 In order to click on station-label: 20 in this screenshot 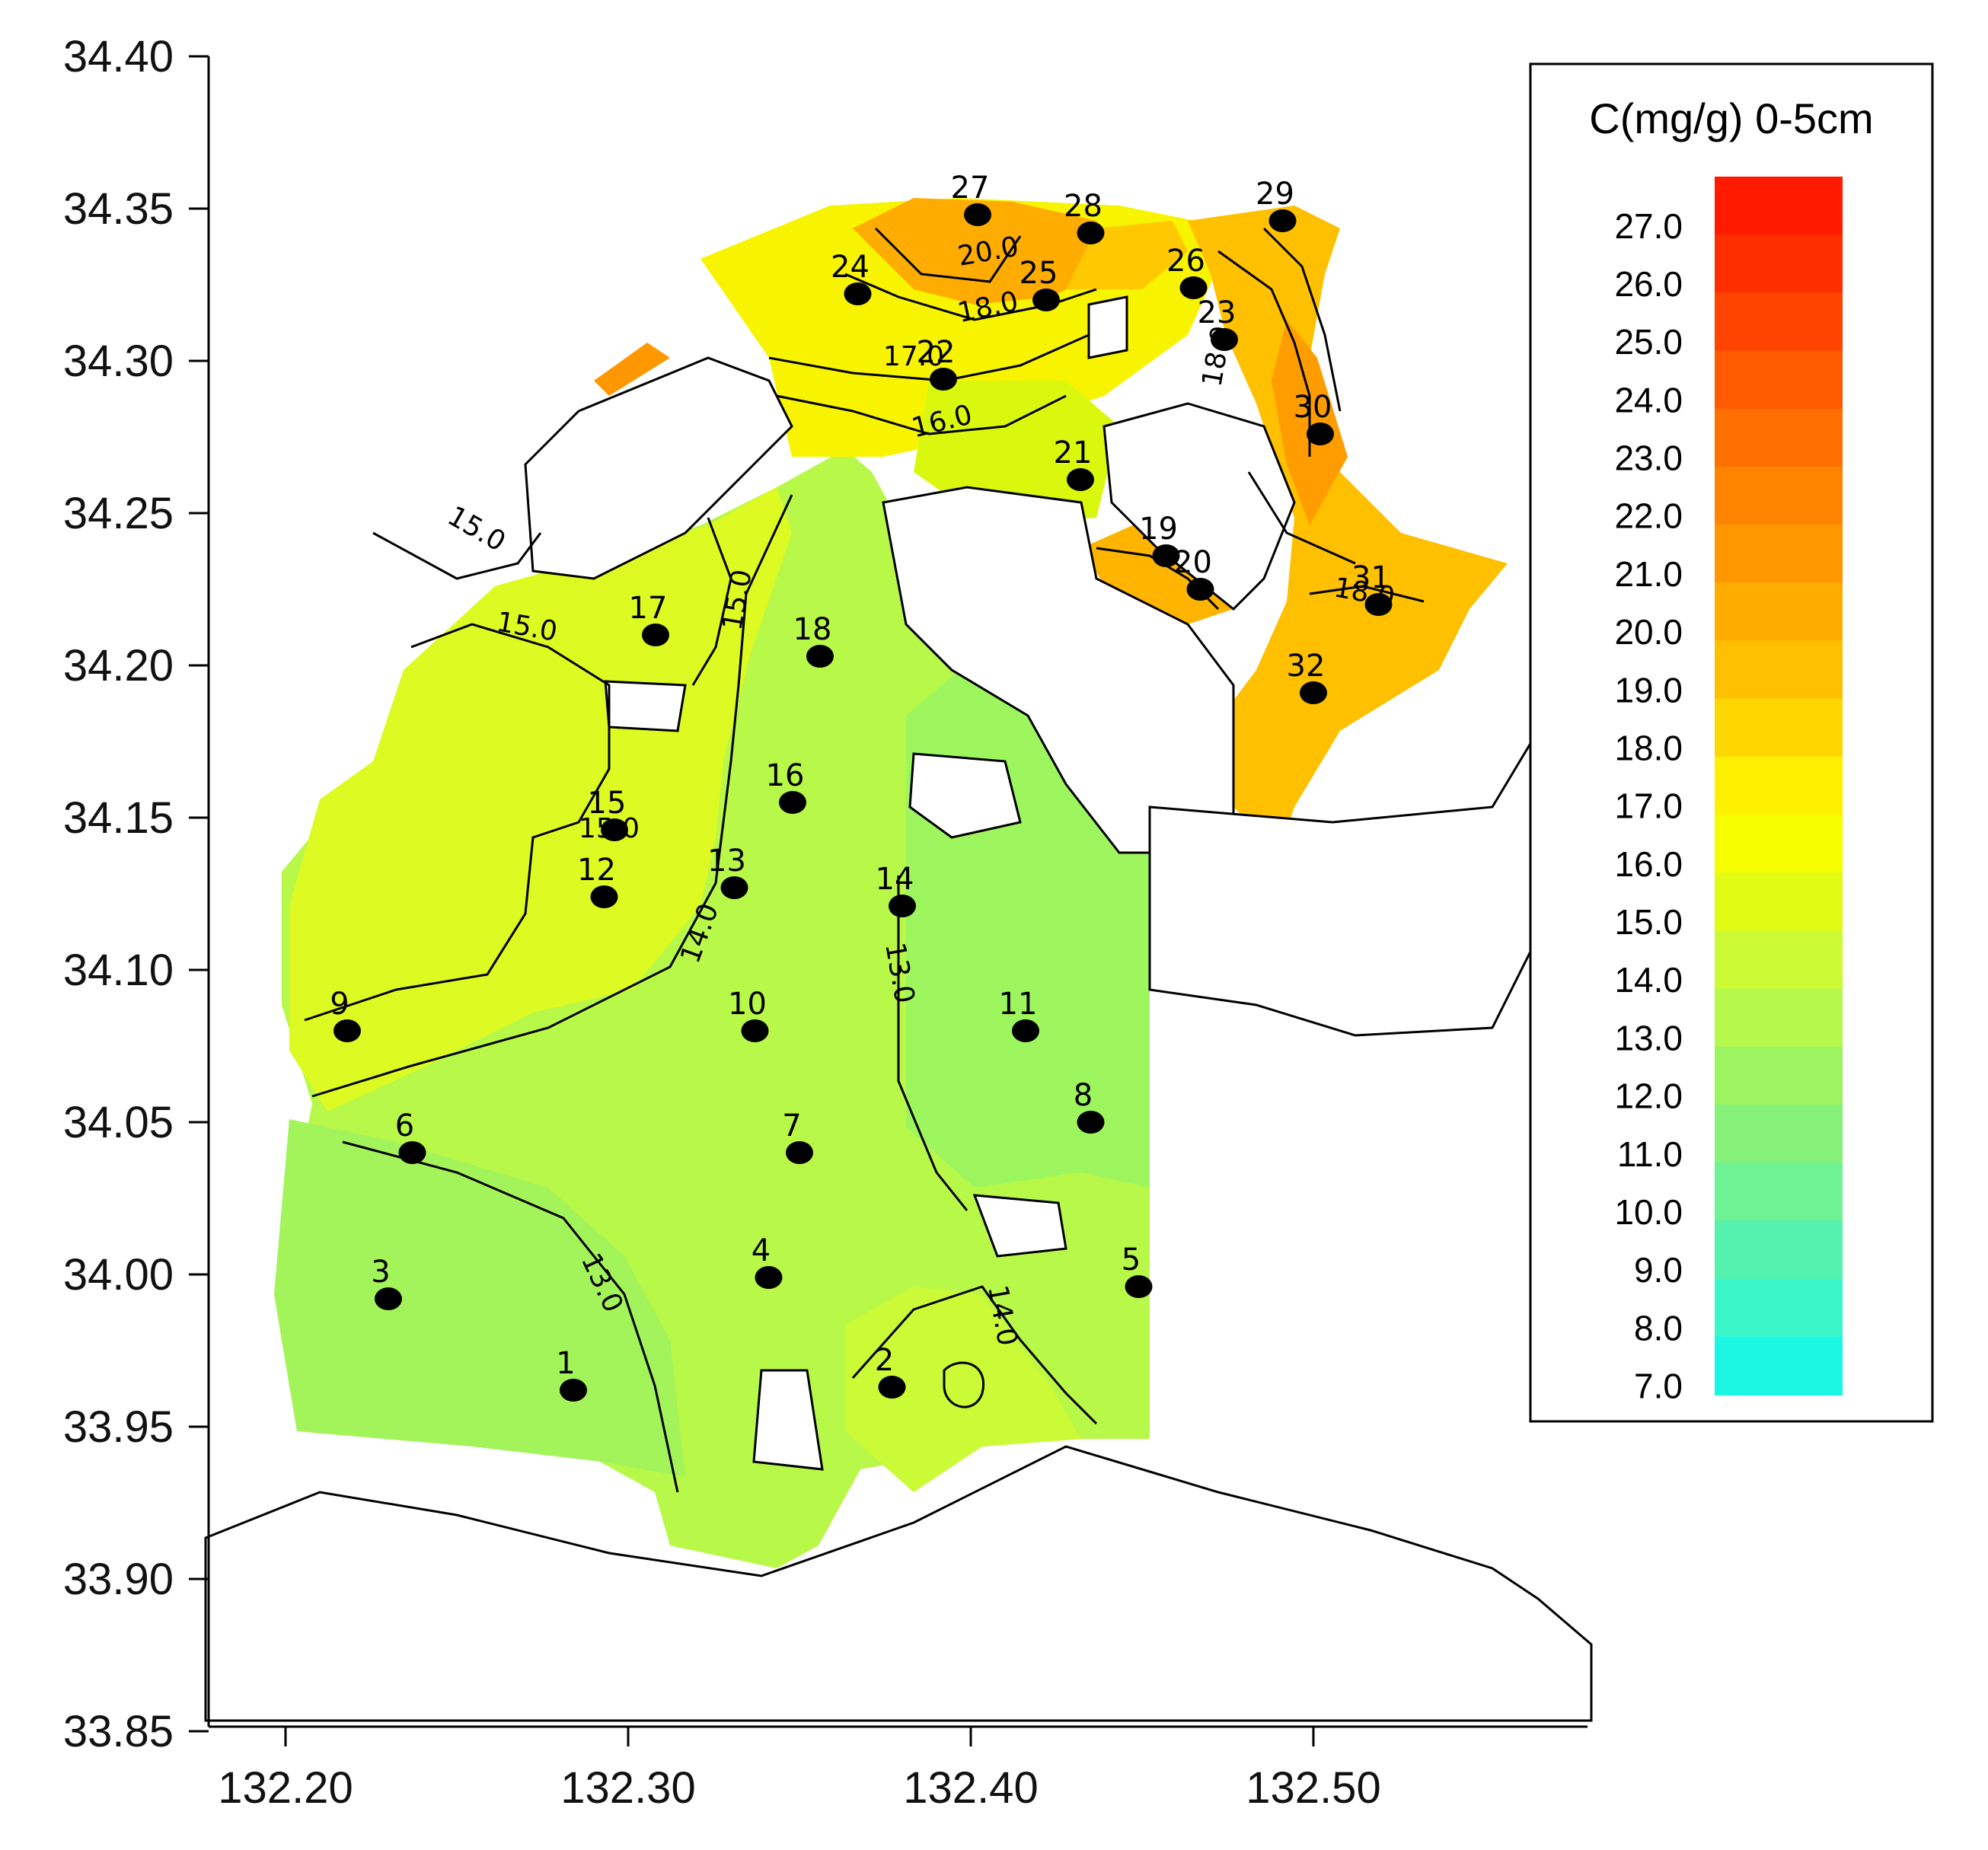, I will do `click(1192, 562)`.